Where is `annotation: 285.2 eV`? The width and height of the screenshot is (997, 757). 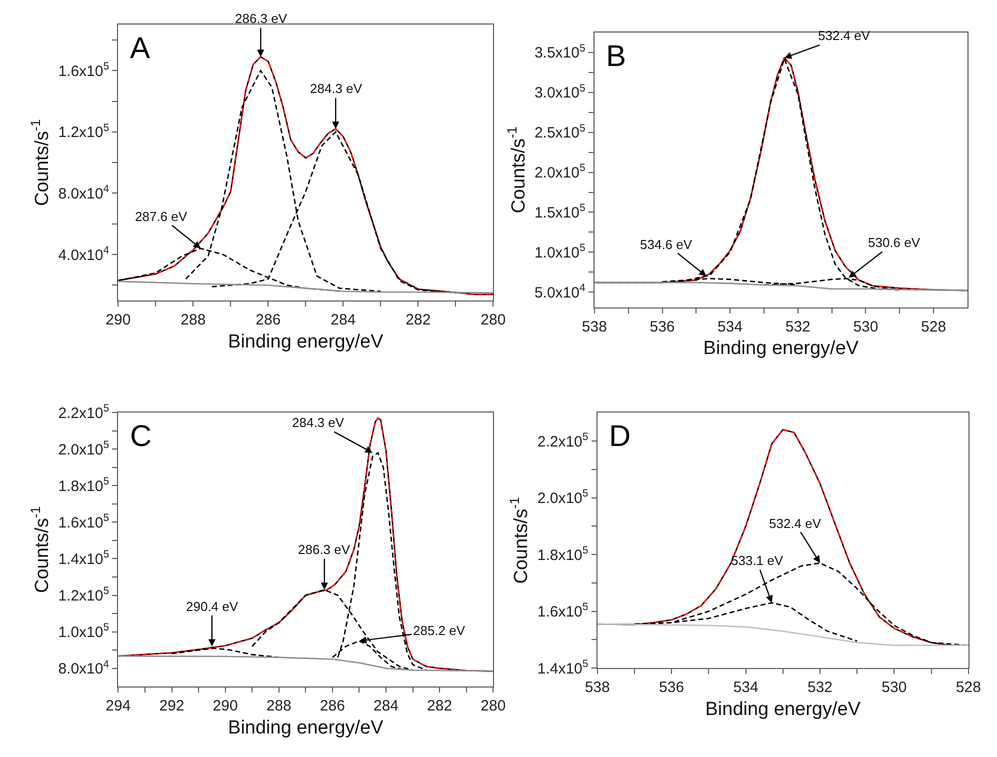
annotation: 285.2 eV is located at coordinates (439, 630).